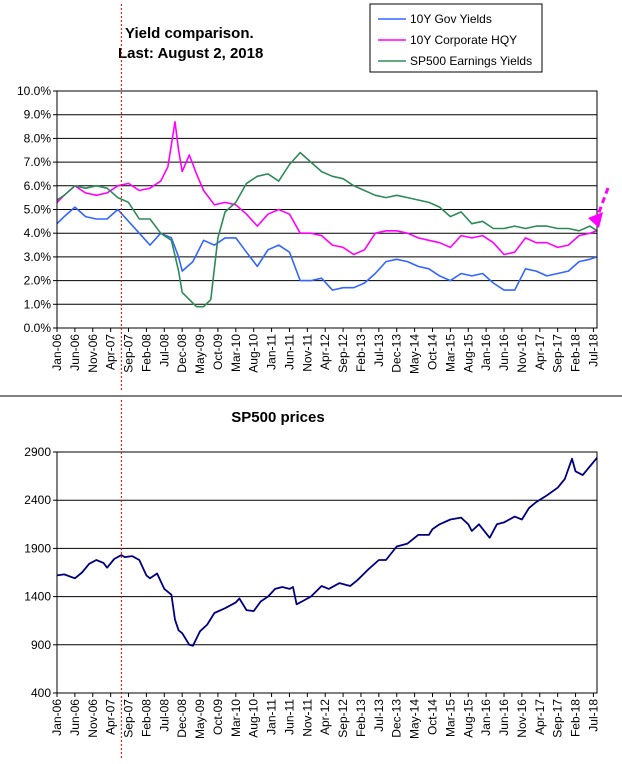 Image resolution: width=622 pixels, height=764 pixels. What do you see at coordinates (200, 354) in the screenshot?
I see `x-tick-label: May-09` at bounding box center [200, 354].